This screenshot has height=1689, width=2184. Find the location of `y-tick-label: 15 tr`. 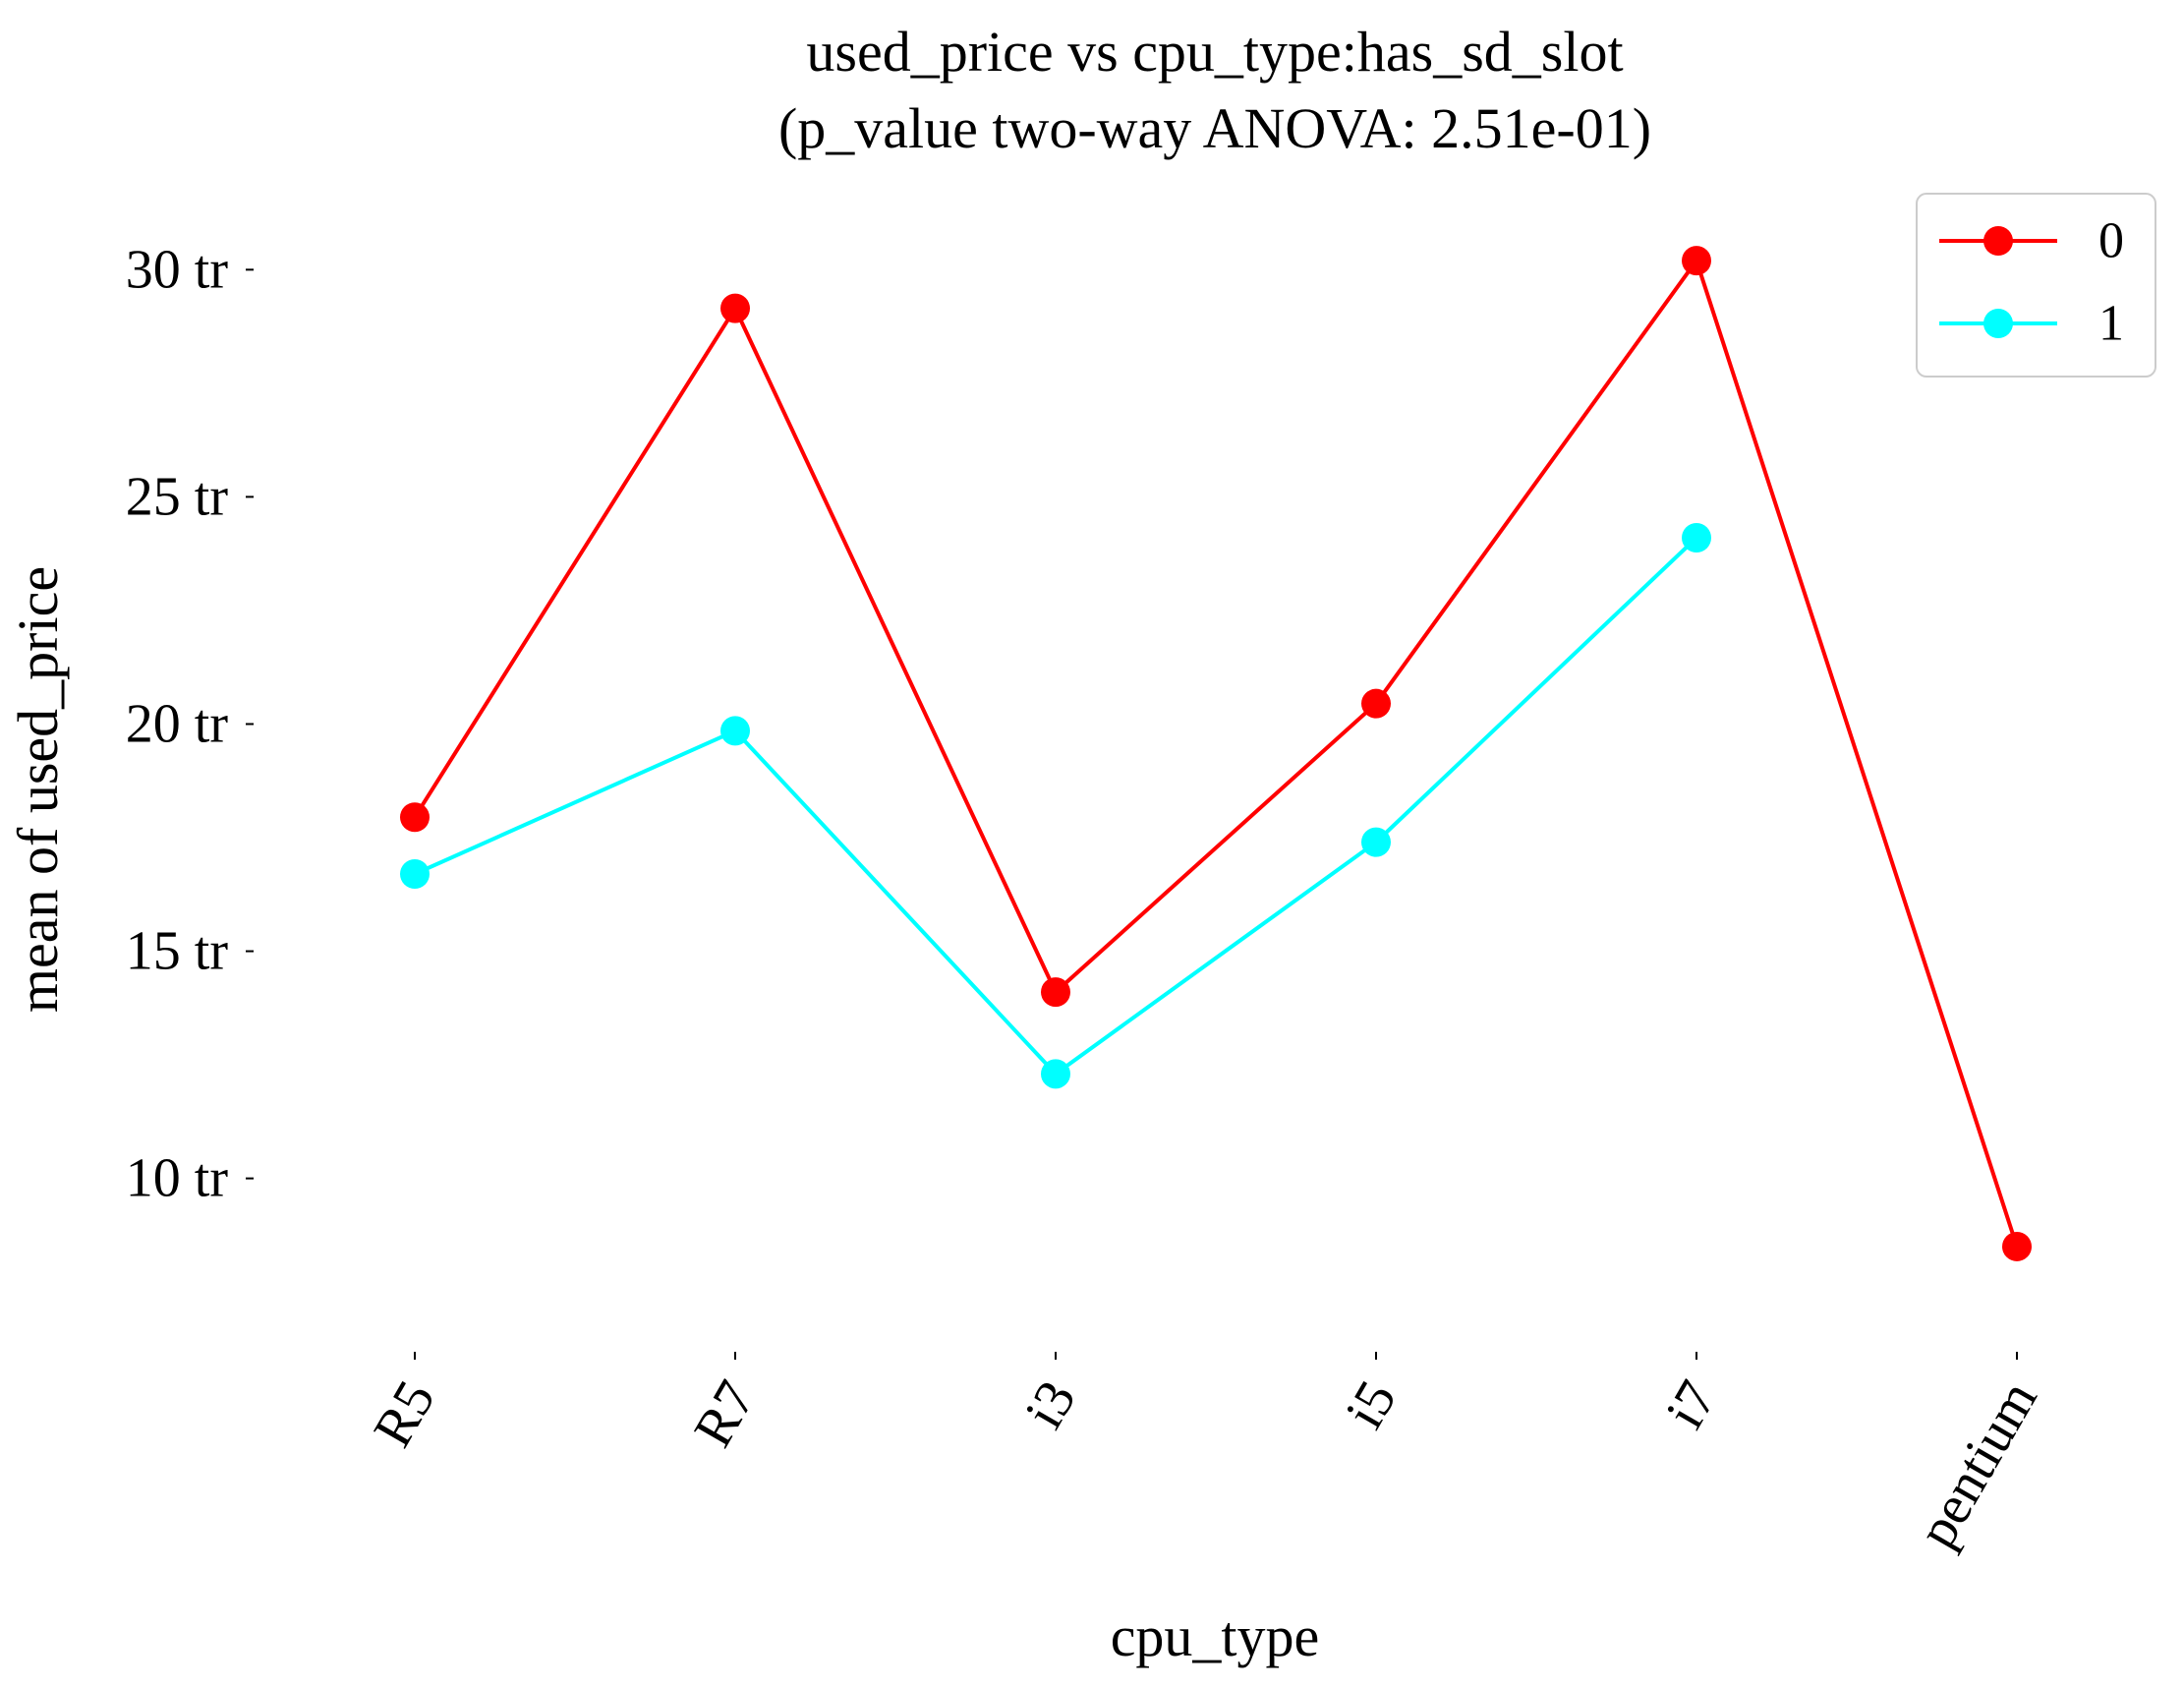

y-tick-label: 15 tr is located at coordinates (177, 952).